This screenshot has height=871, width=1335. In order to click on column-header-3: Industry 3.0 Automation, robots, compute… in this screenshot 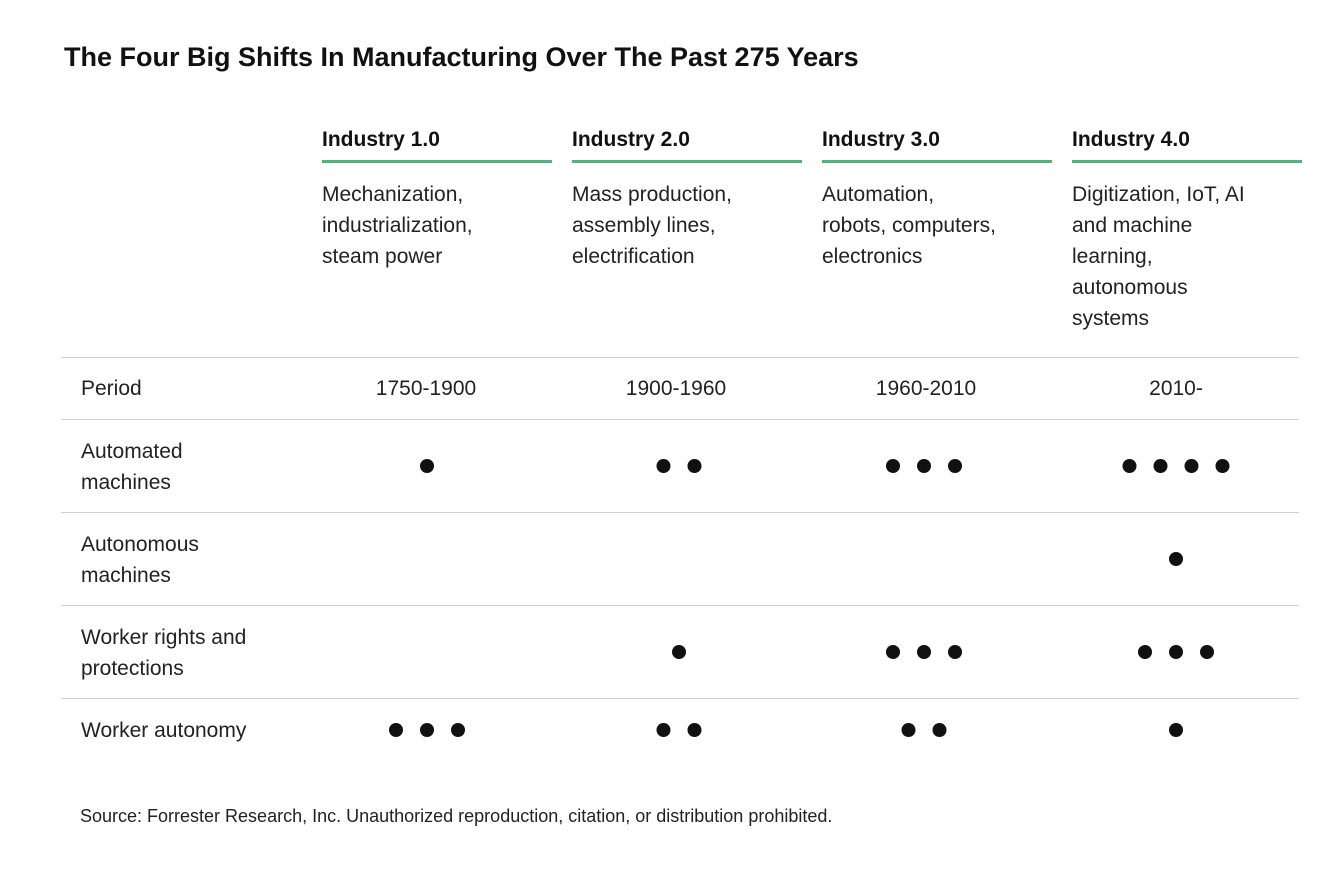, I will do `click(937, 198)`.